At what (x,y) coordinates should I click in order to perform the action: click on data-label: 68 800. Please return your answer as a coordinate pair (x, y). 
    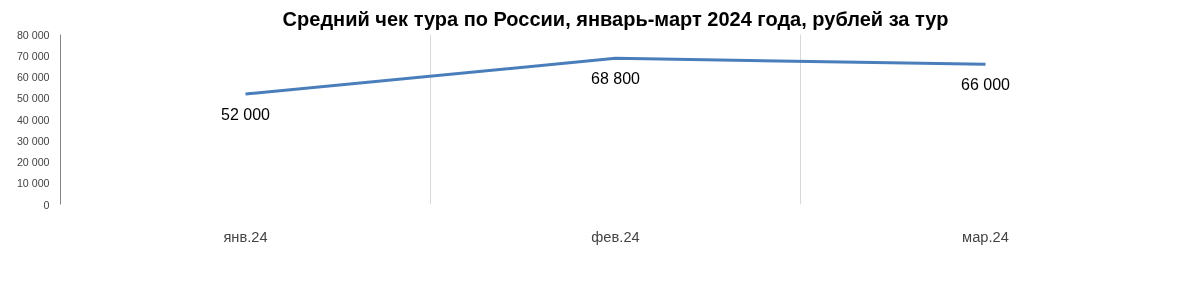
    Looking at the image, I should click on (616, 79).